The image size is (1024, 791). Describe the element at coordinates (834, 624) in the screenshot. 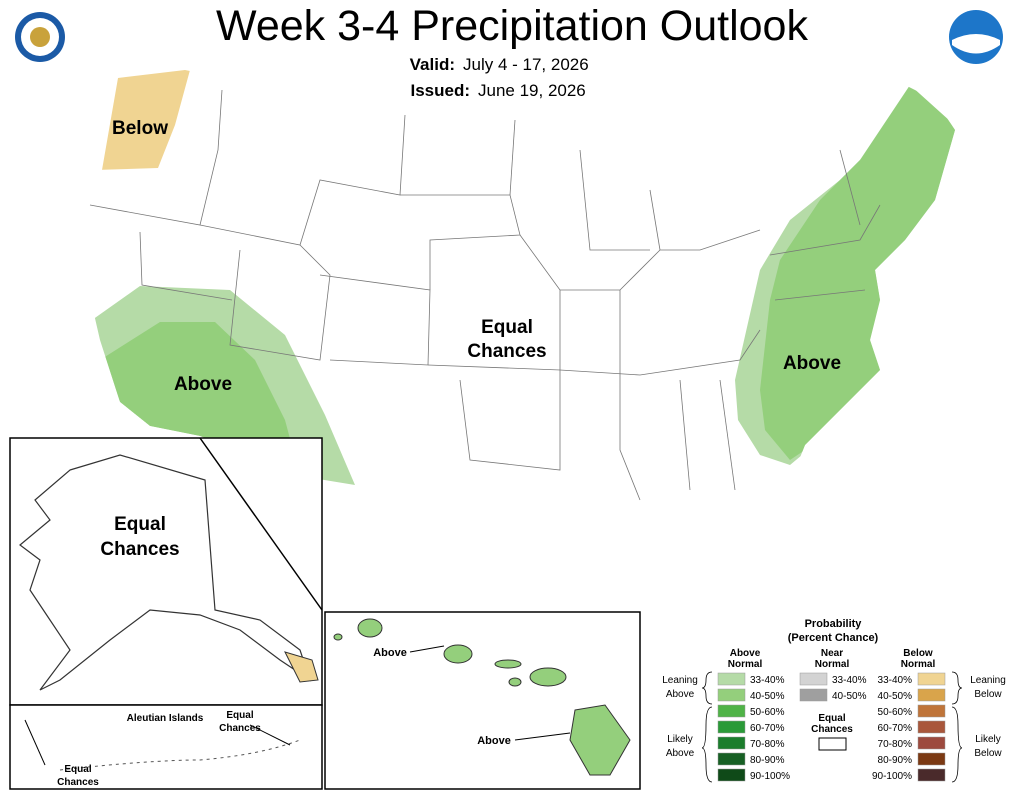

I see `legend-title: Probability` at that location.